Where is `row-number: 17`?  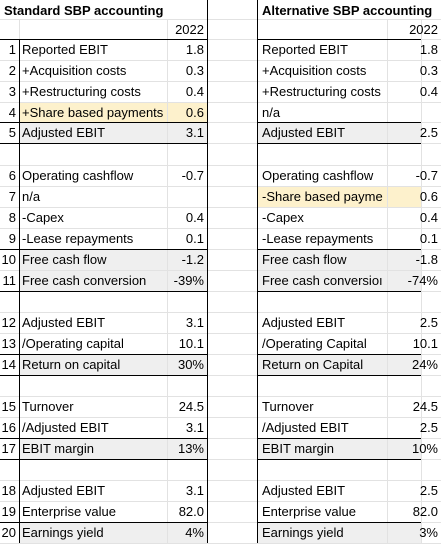 row-number: 17 is located at coordinates (8, 448).